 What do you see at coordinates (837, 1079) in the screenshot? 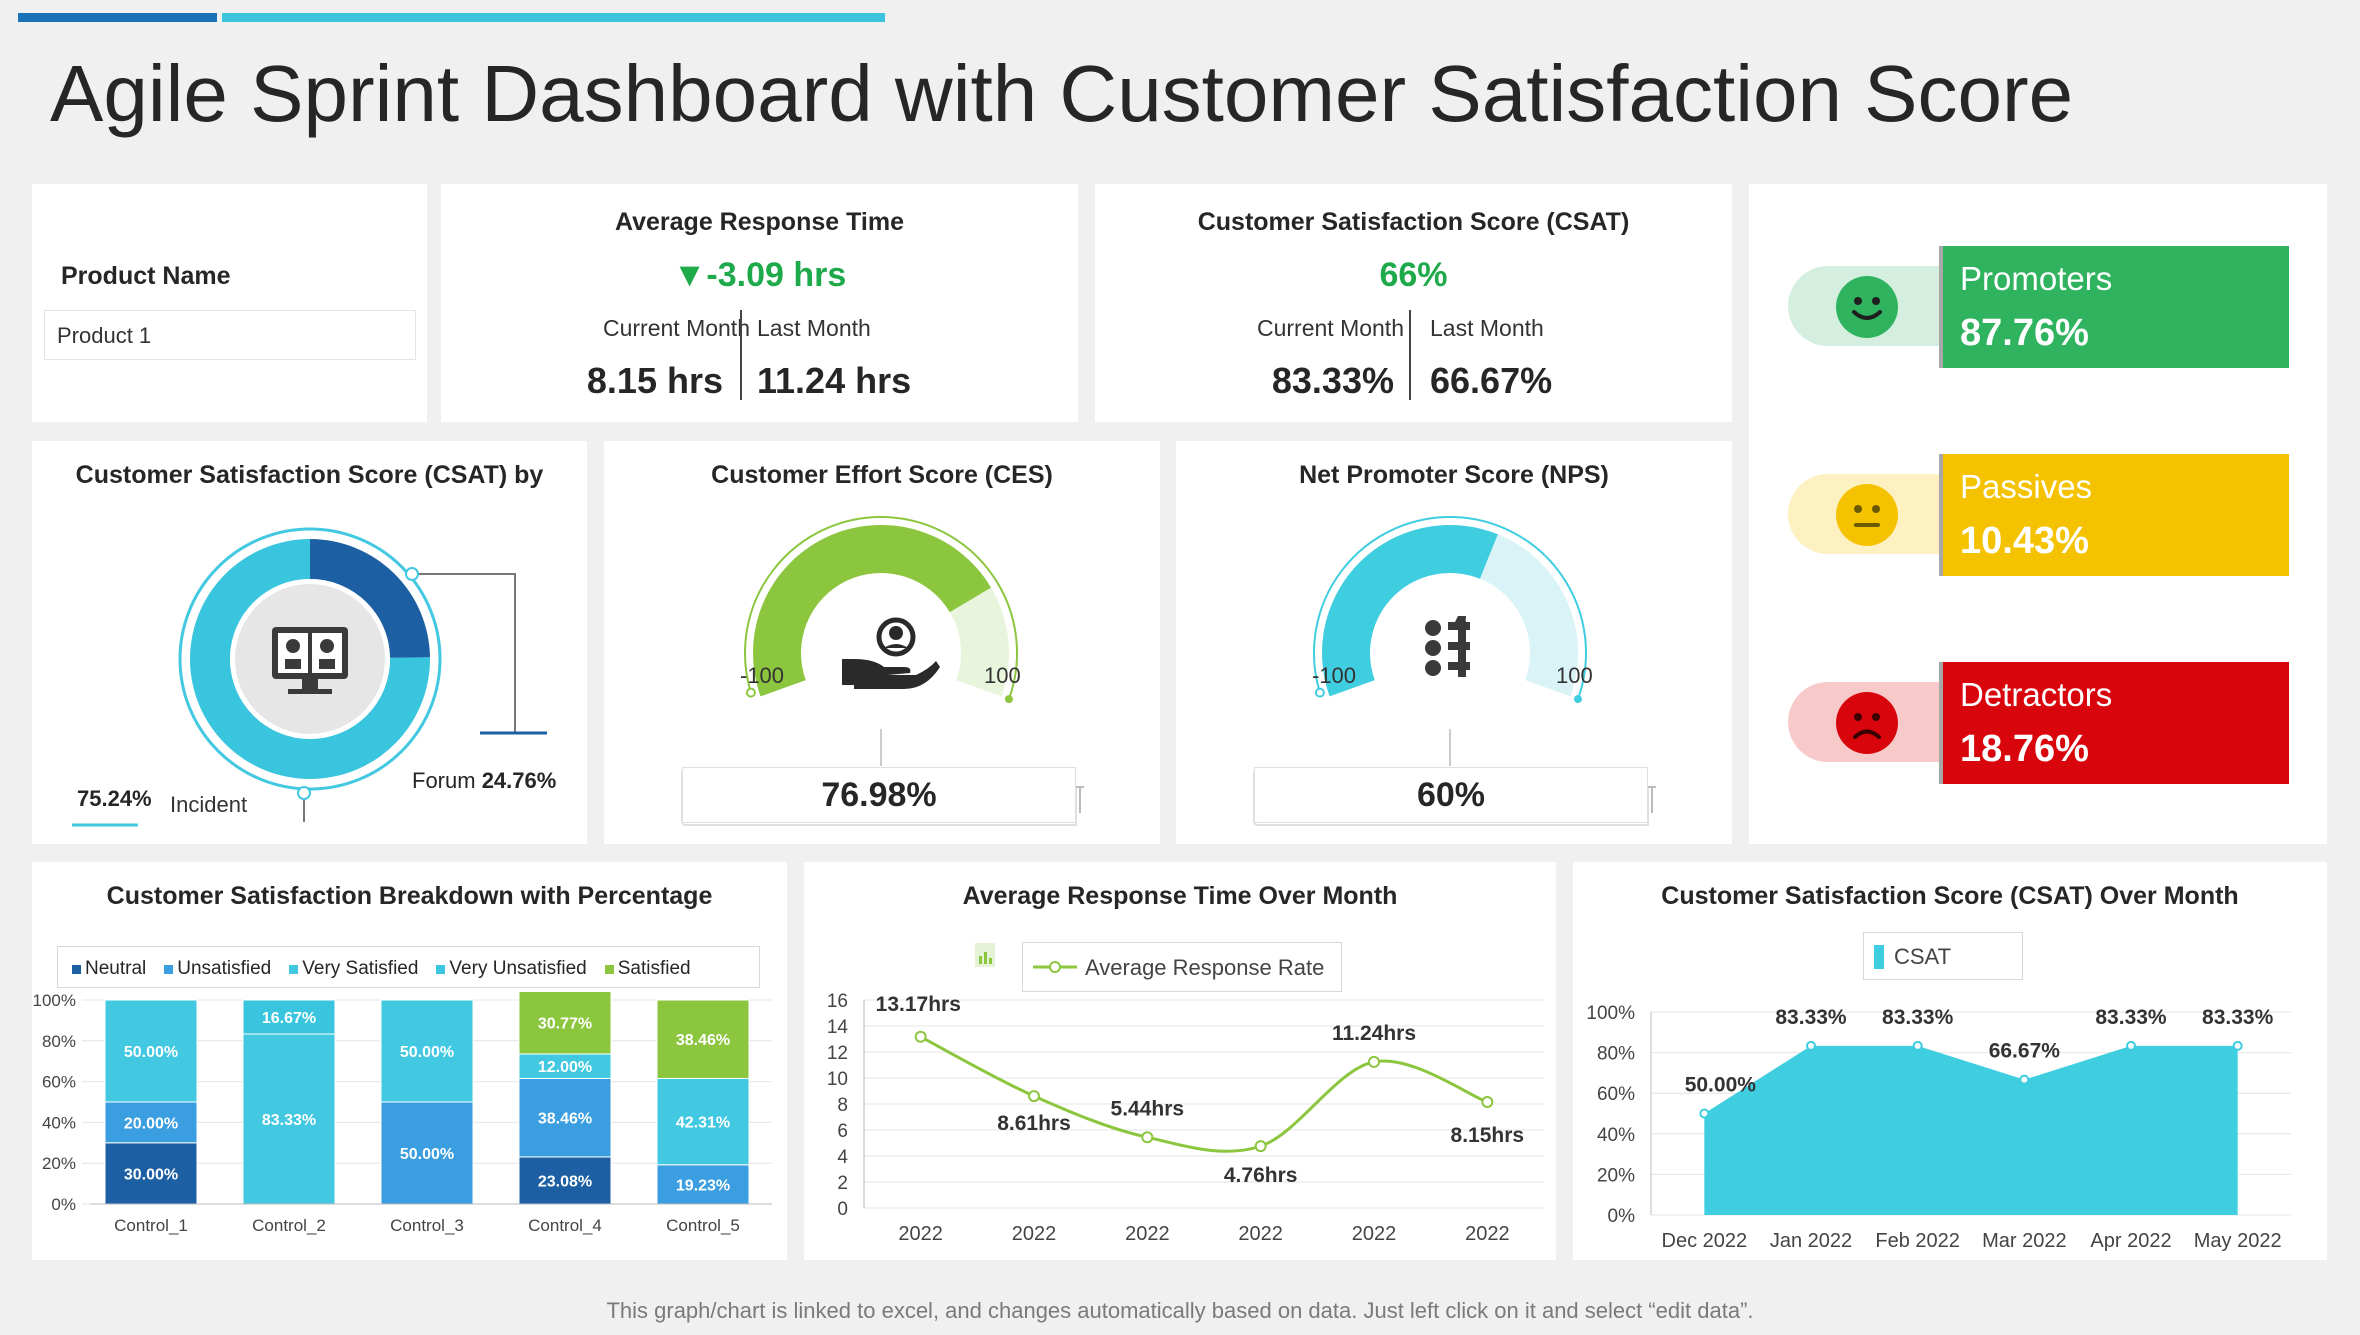
I see `y-tick-label: 10` at bounding box center [837, 1079].